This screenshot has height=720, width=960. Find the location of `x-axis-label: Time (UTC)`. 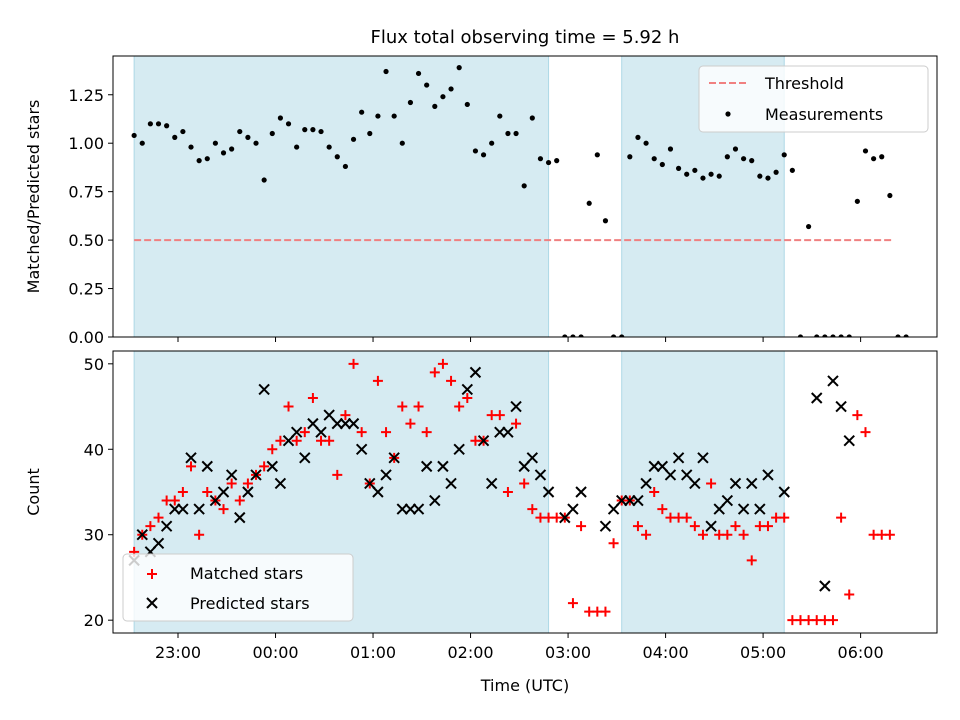

x-axis-label: Time (UTC) is located at coordinates (524, 685).